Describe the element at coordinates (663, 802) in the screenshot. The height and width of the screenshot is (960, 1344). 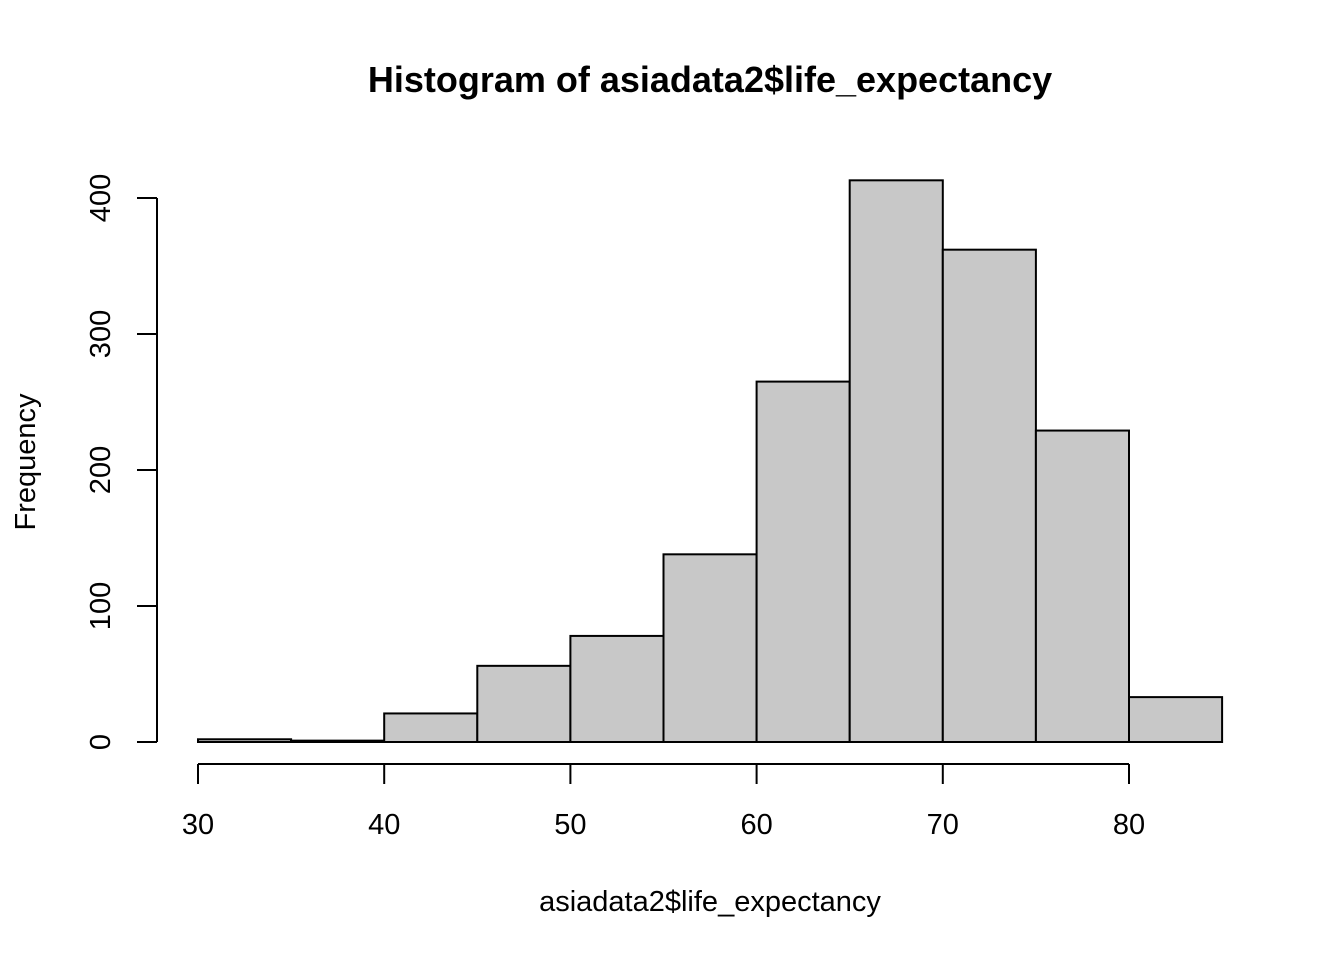
I see `x-axis: 30 40 50 60 70 80` at that location.